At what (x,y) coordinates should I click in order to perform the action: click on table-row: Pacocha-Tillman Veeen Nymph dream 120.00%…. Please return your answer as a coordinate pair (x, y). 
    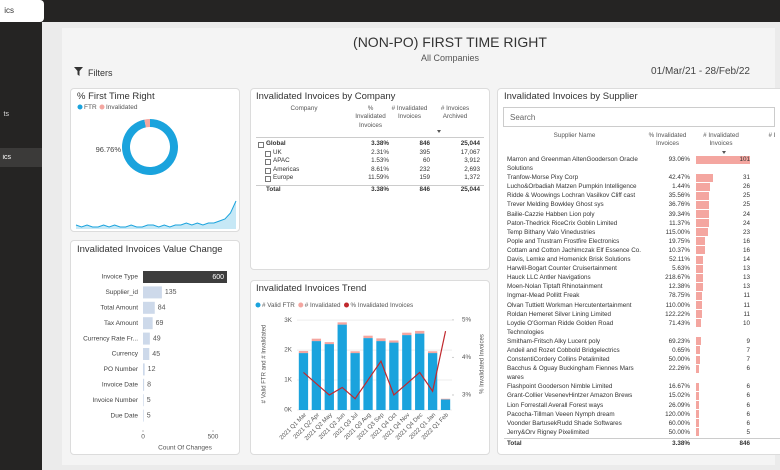
    Looking at the image, I should click on (642, 414).